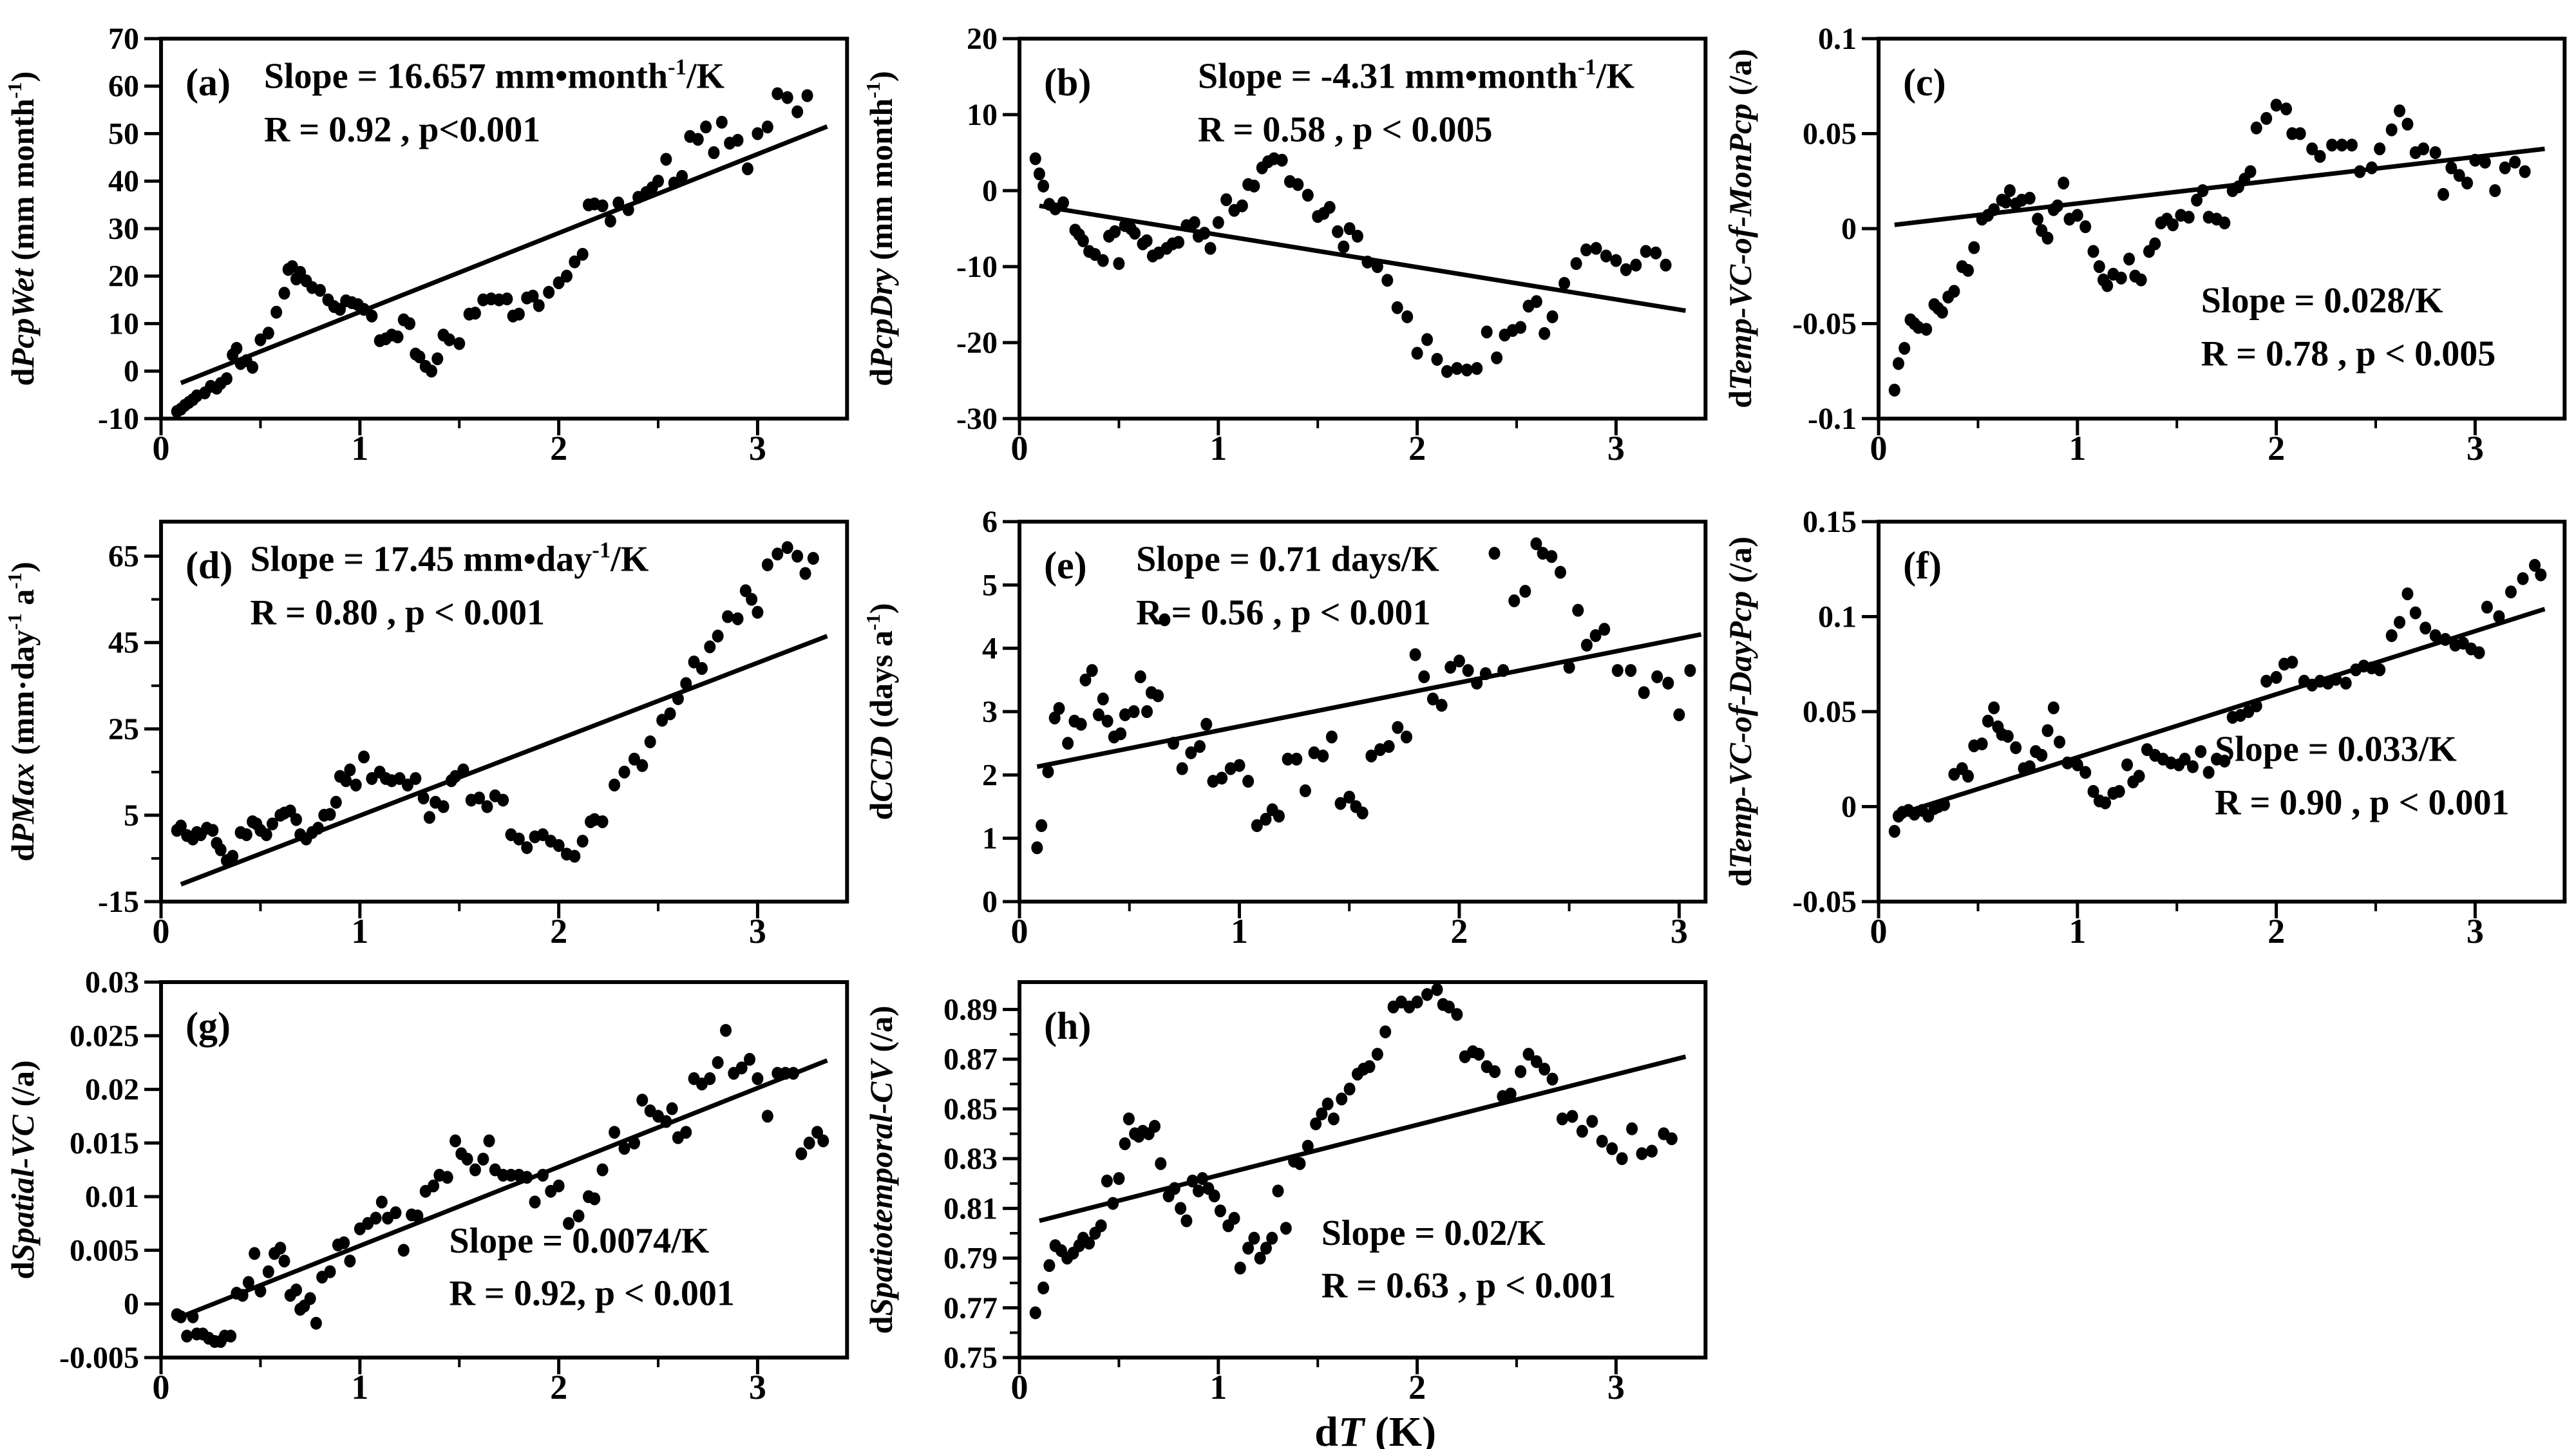 This screenshot has width=2576, height=1449. I want to click on axis: 0 1 2 3 65 45 25 5 -15, so click(474, 735).